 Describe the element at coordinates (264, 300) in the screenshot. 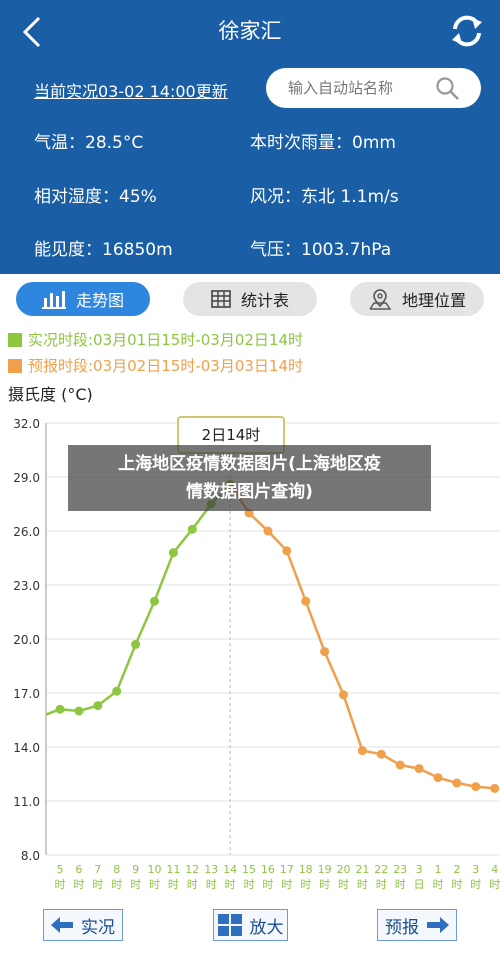

I see `tab-statistics-label: 统计表` at that location.